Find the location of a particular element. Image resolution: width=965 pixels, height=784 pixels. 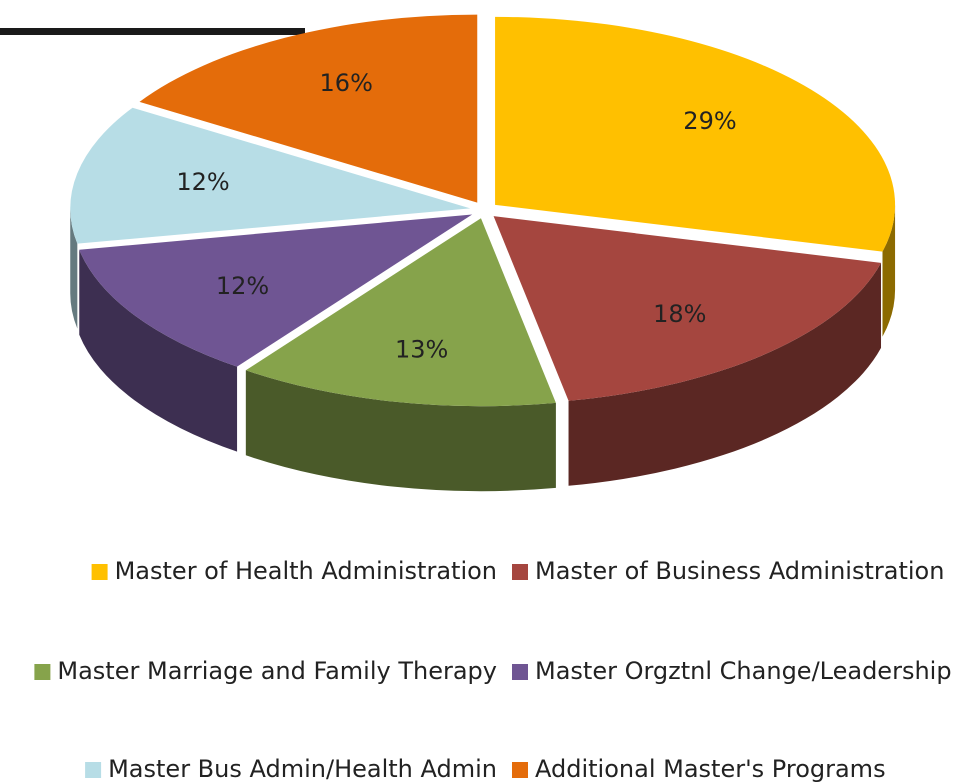

data-label: 16% is located at coordinates (346, 83).